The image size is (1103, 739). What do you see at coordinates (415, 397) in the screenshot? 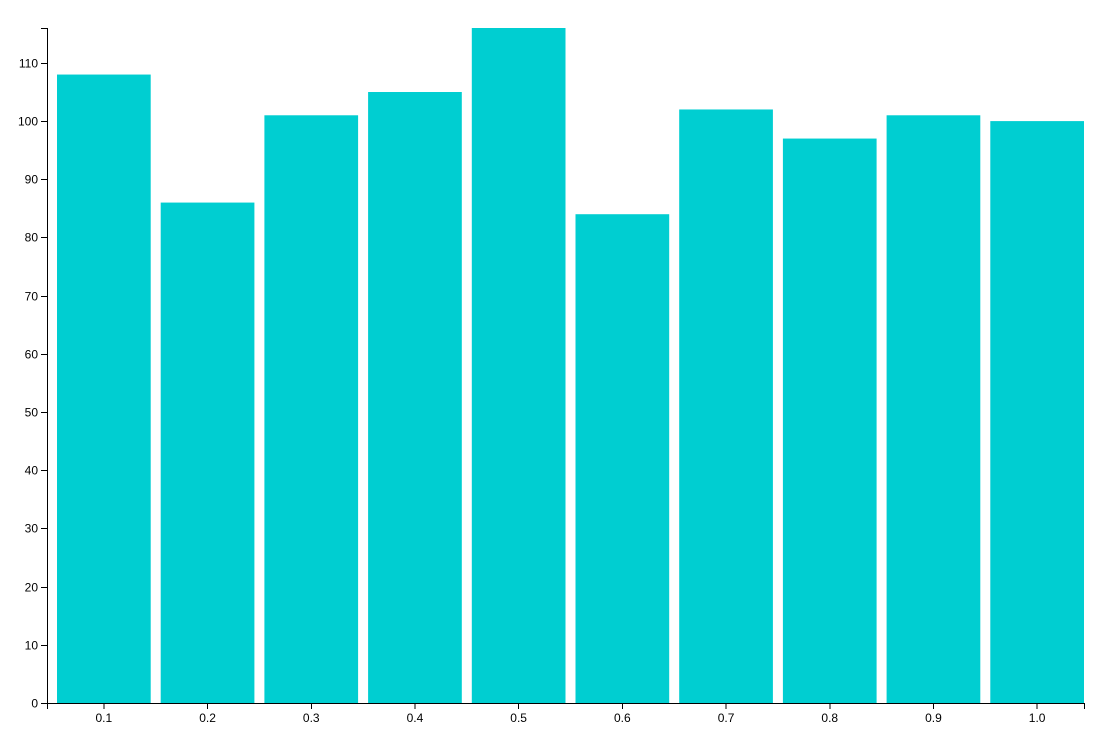
I see `bar-0.4` at bounding box center [415, 397].